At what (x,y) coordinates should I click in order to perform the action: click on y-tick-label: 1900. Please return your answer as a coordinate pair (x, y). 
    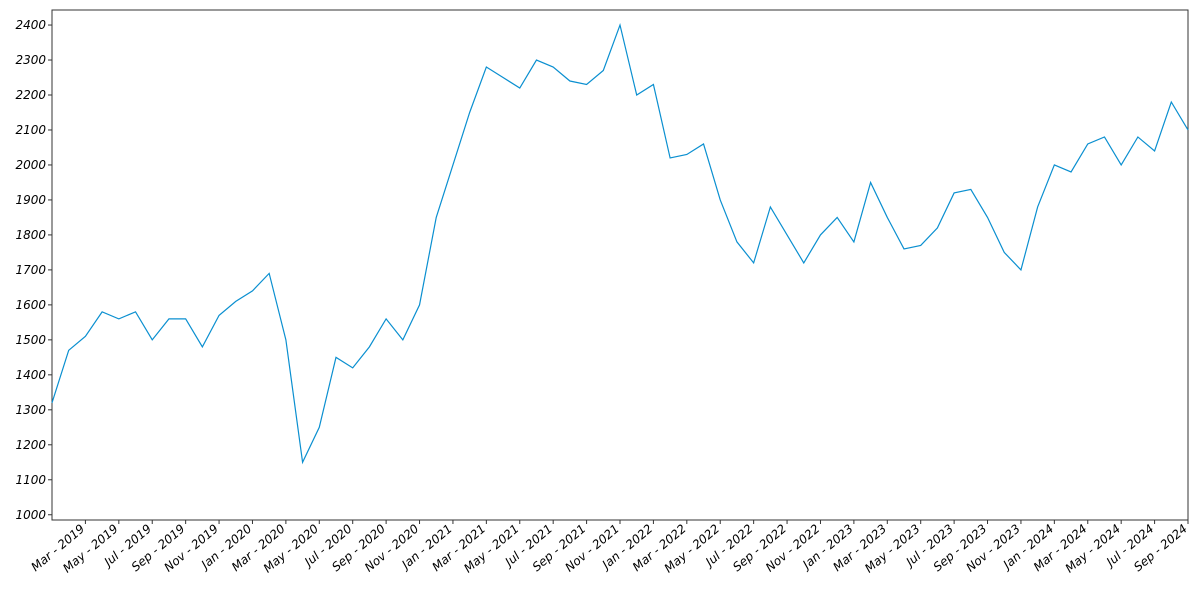
    Looking at the image, I should click on (30, 200).